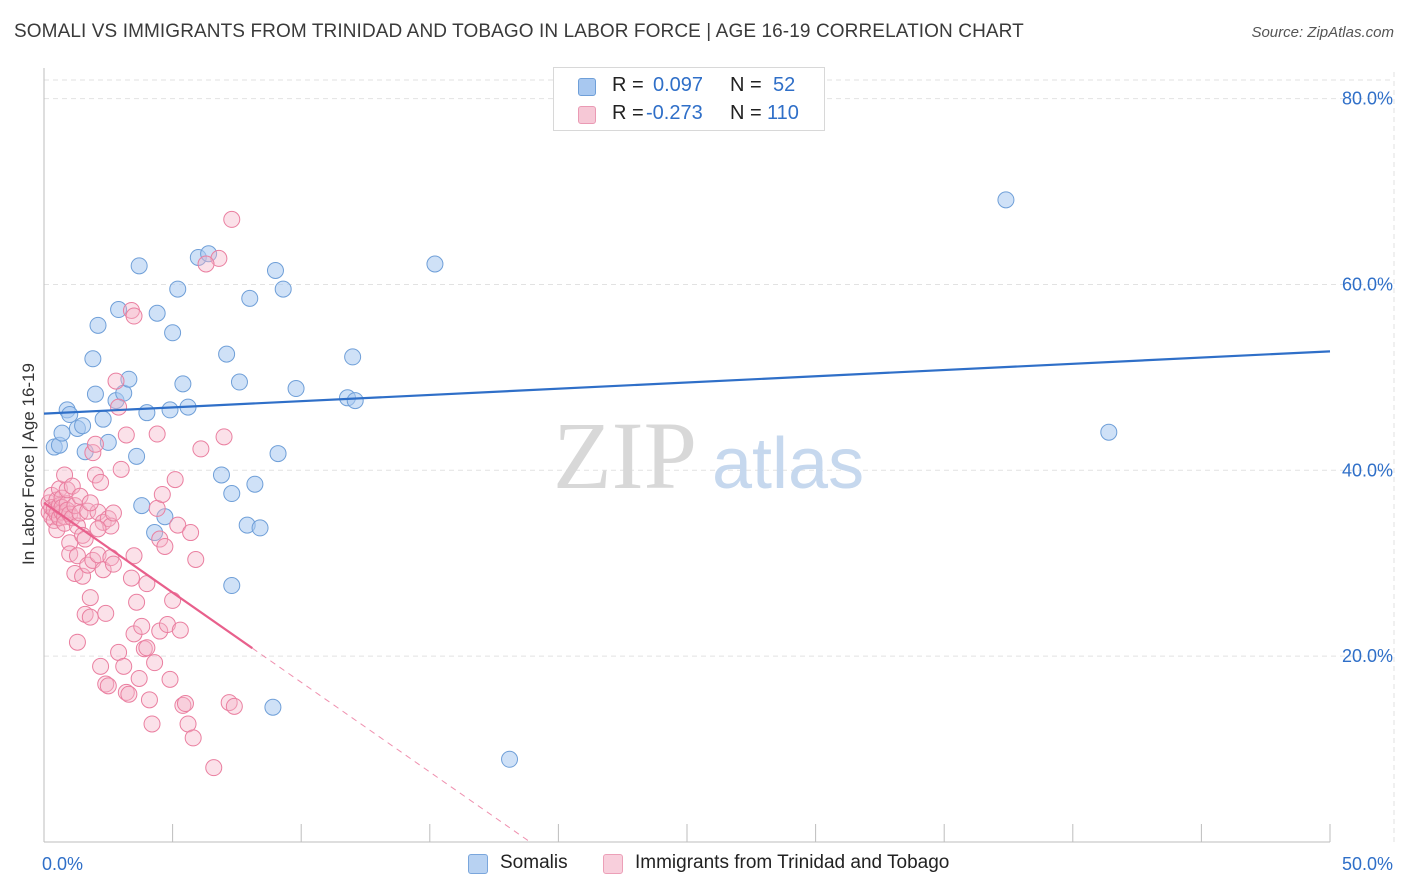  What do you see at coordinates (1367, 470) in the screenshot?
I see `y-tick-label: 40.0%` at bounding box center [1367, 470].